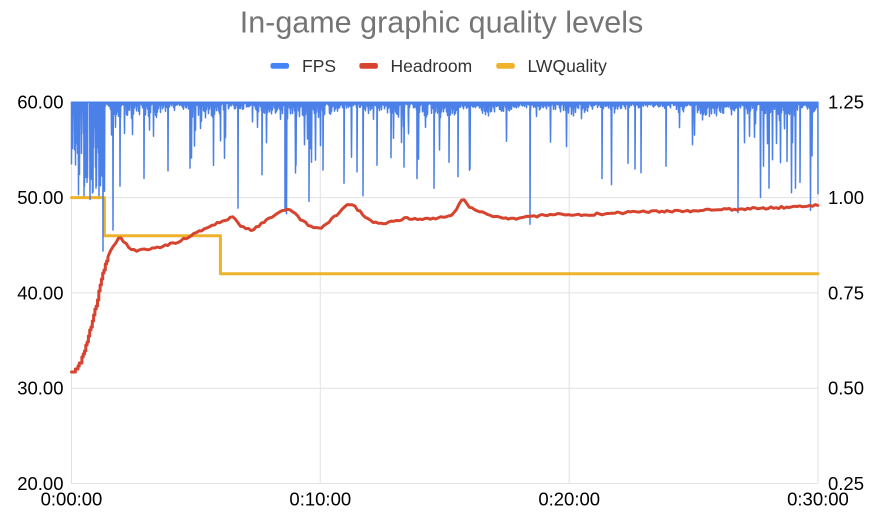 This screenshot has height=518, width=873. Describe the element at coordinates (40, 388) in the screenshot. I see `svg-text: 30.00` at that location.